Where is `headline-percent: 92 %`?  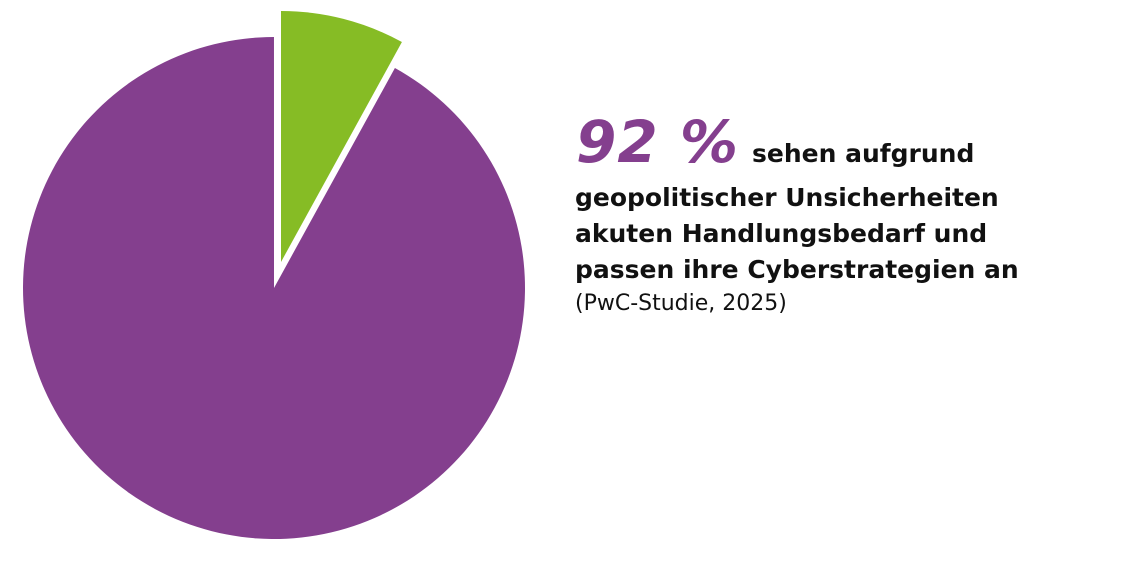 headline-percent: 92 % is located at coordinates (658, 142).